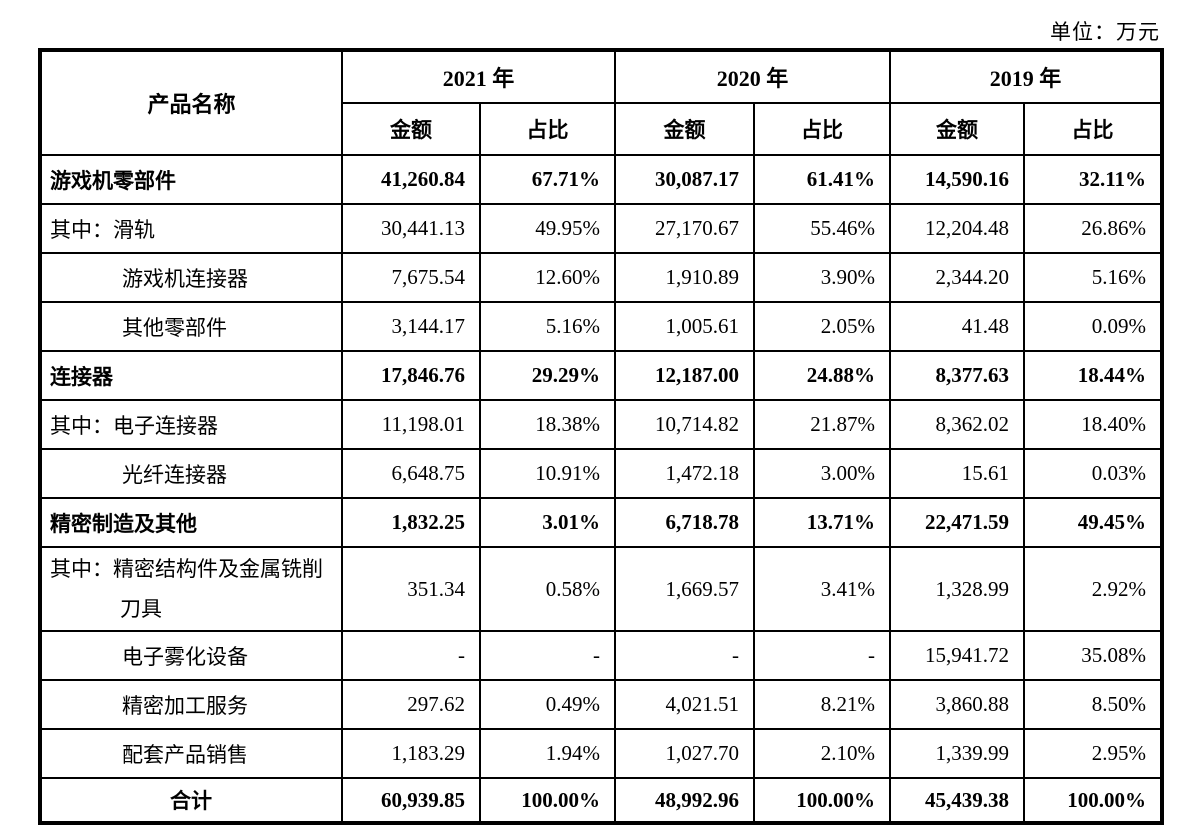 This screenshot has height=826, width=1198. What do you see at coordinates (547, 522) in the screenshot?
I see `ratio-cell: 3.01%` at bounding box center [547, 522].